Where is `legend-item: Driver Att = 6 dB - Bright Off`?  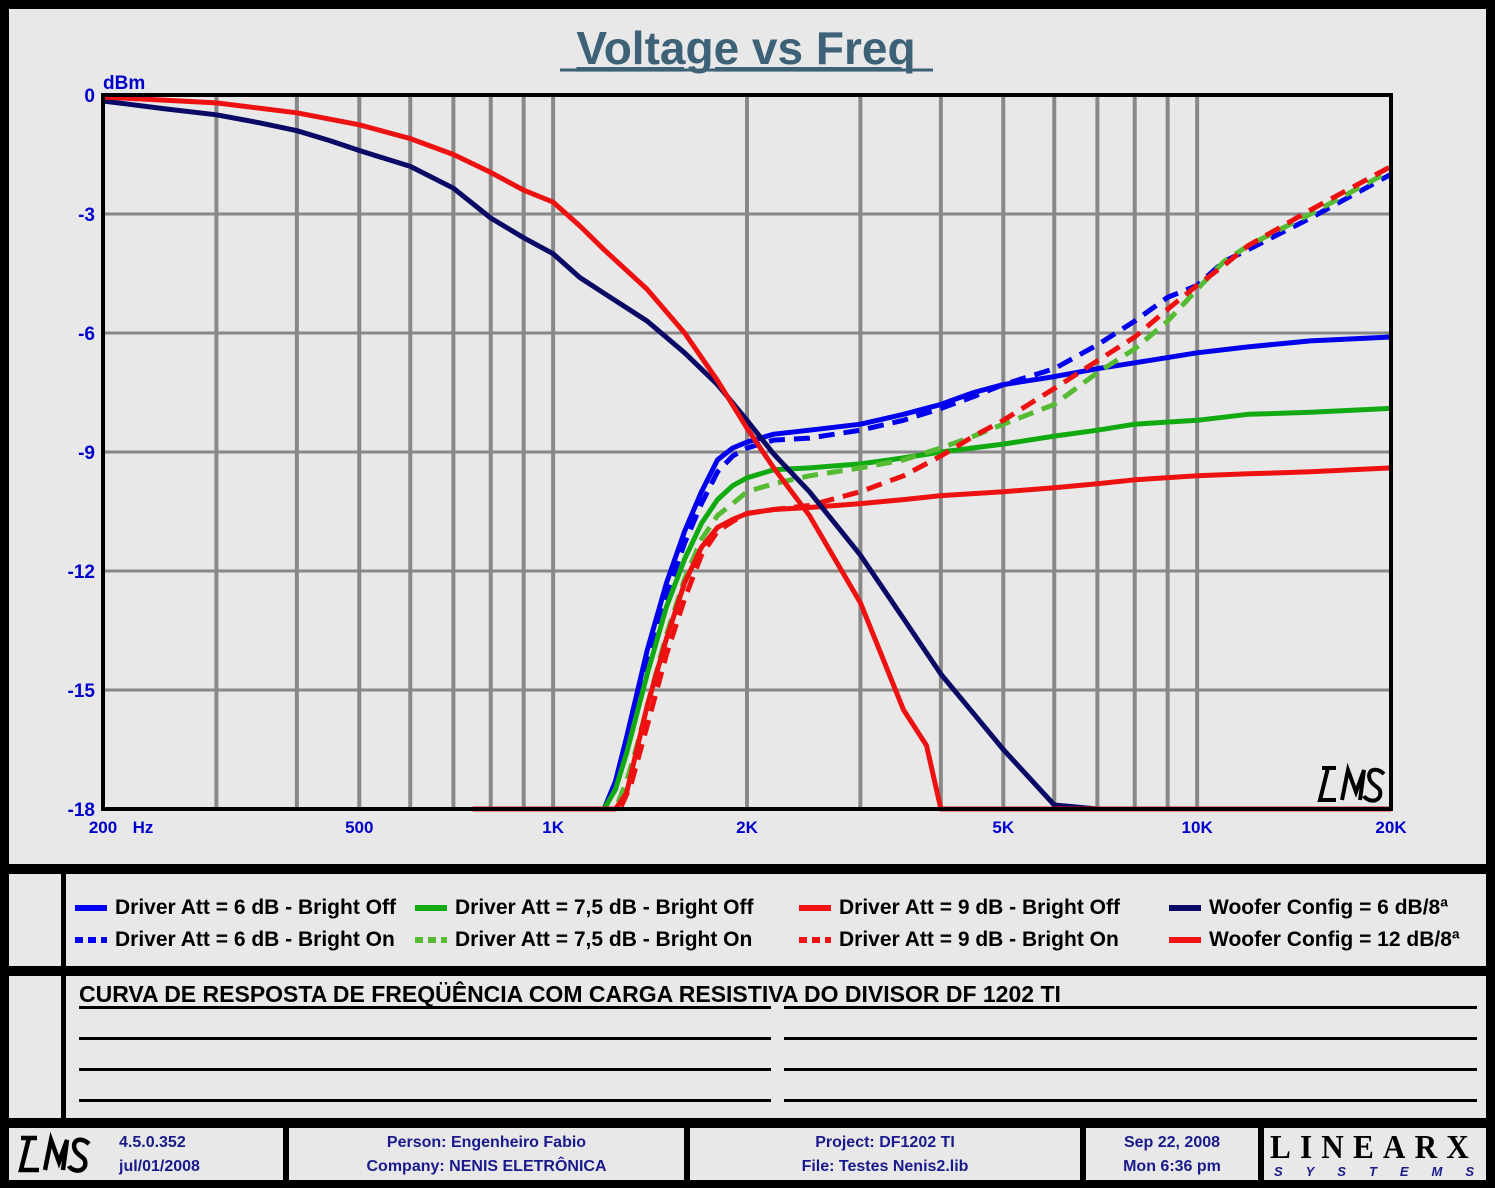
legend-item: Driver Att = 6 dB - Bright Off is located at coordinates (235, 910).